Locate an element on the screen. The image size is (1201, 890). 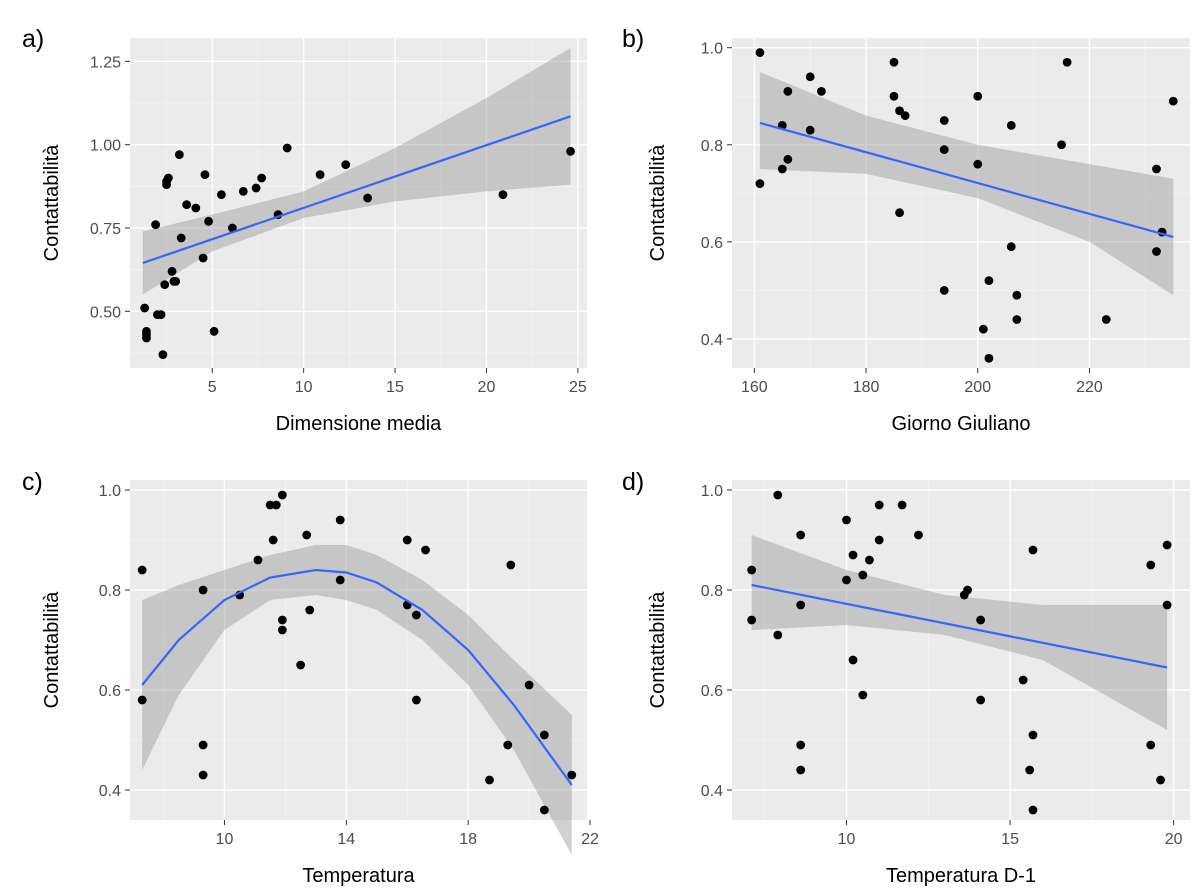
x-axis-title: Giorno Giuliano is located at coordinates (961, 424).